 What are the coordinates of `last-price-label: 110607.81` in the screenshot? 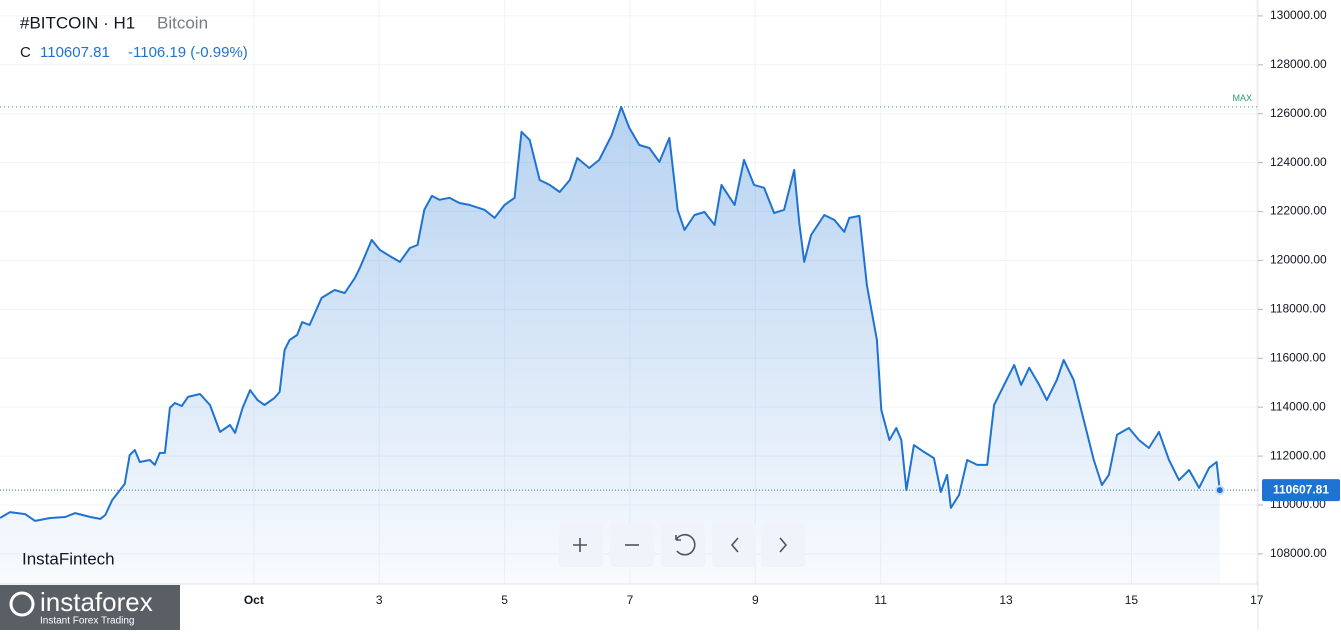 It's located at (1301, 489).